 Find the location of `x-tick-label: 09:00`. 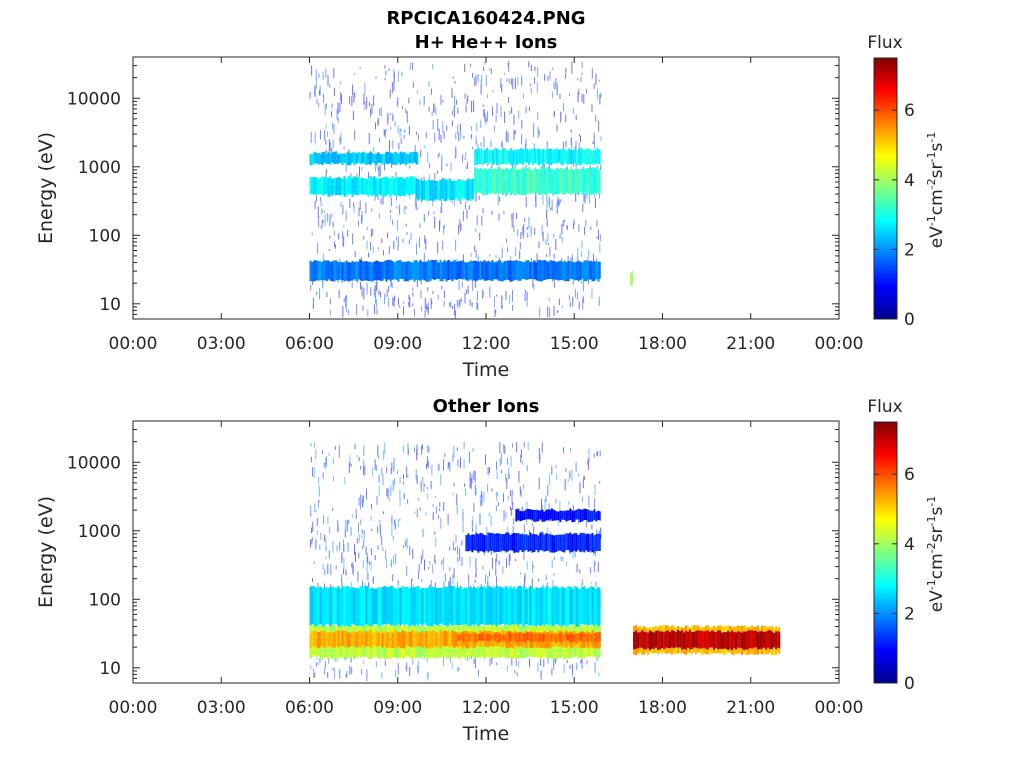

x-tick-label: 09:00 is located at coordinates (397, 708).